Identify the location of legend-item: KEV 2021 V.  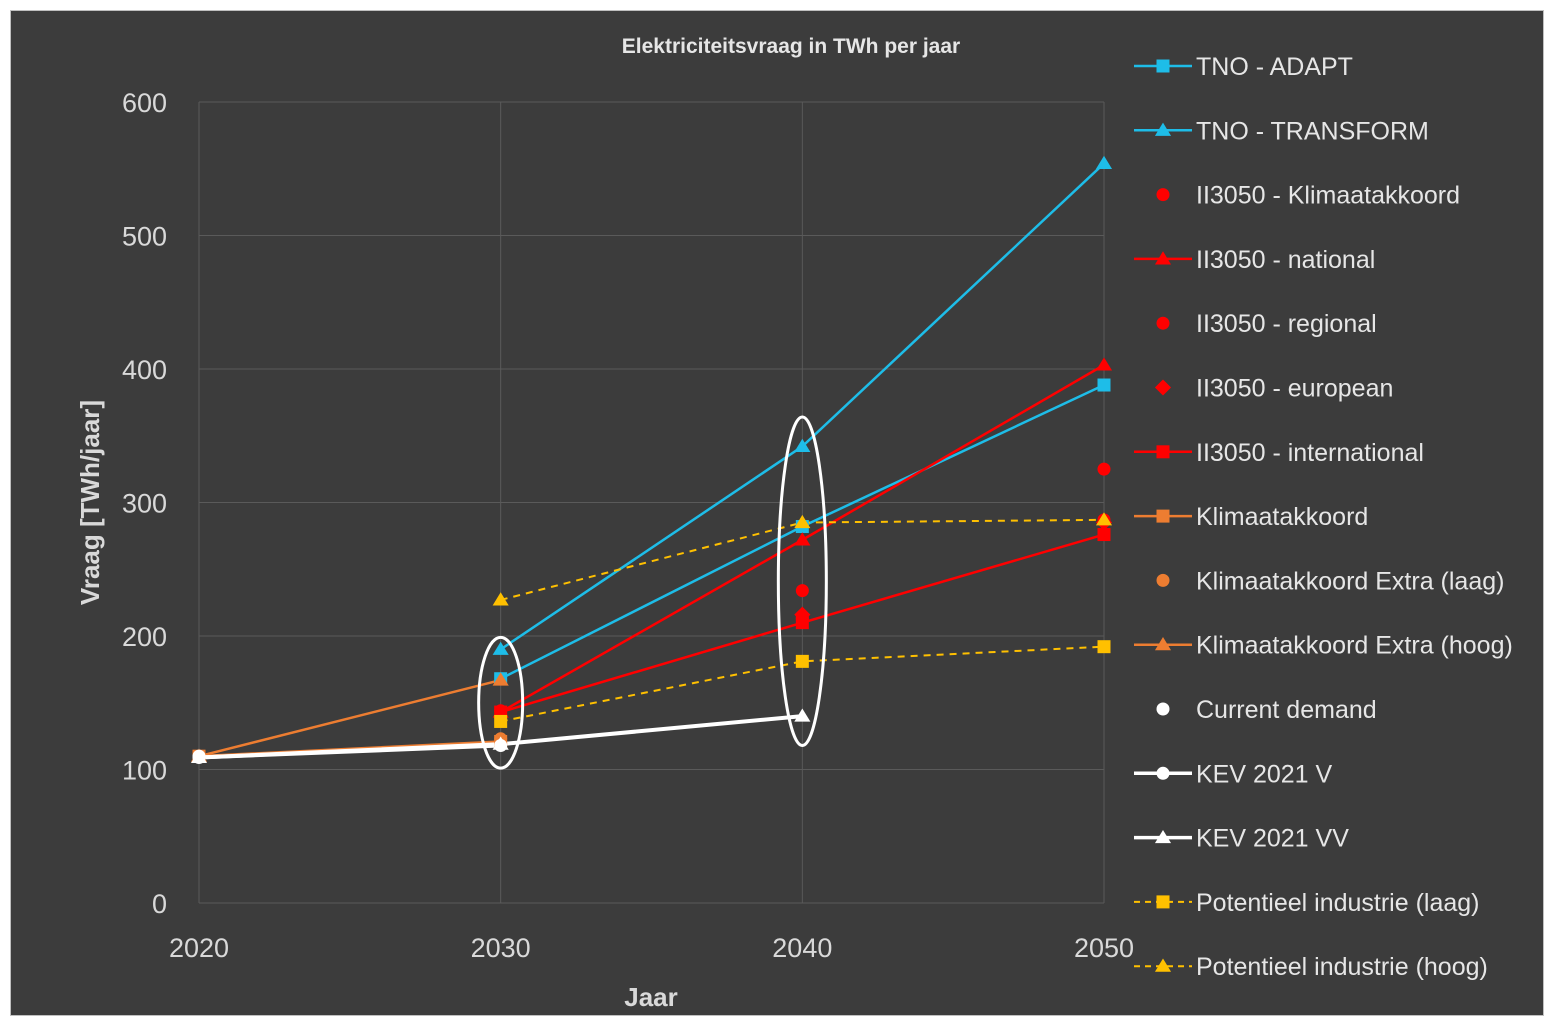
(1233, 774).